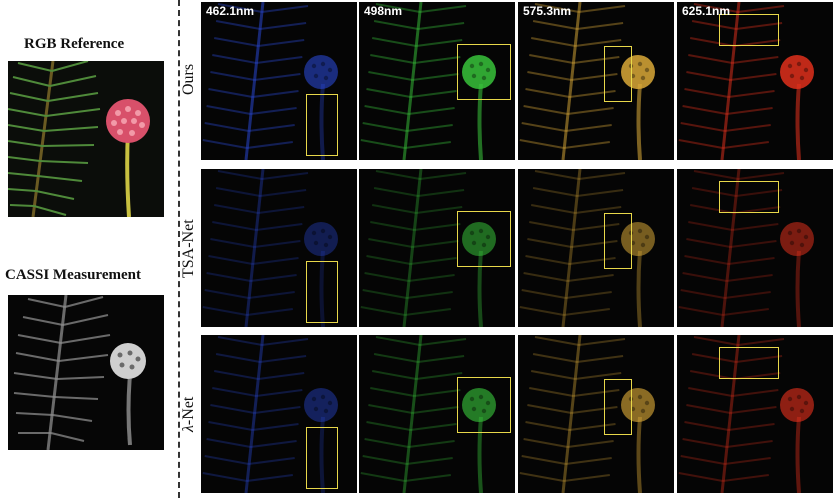 The height and width of the screenshot is (498, 839). Describe the element at coordinates (86, 372) in the screenshot. I see `cassi-measurement-image` at that location.